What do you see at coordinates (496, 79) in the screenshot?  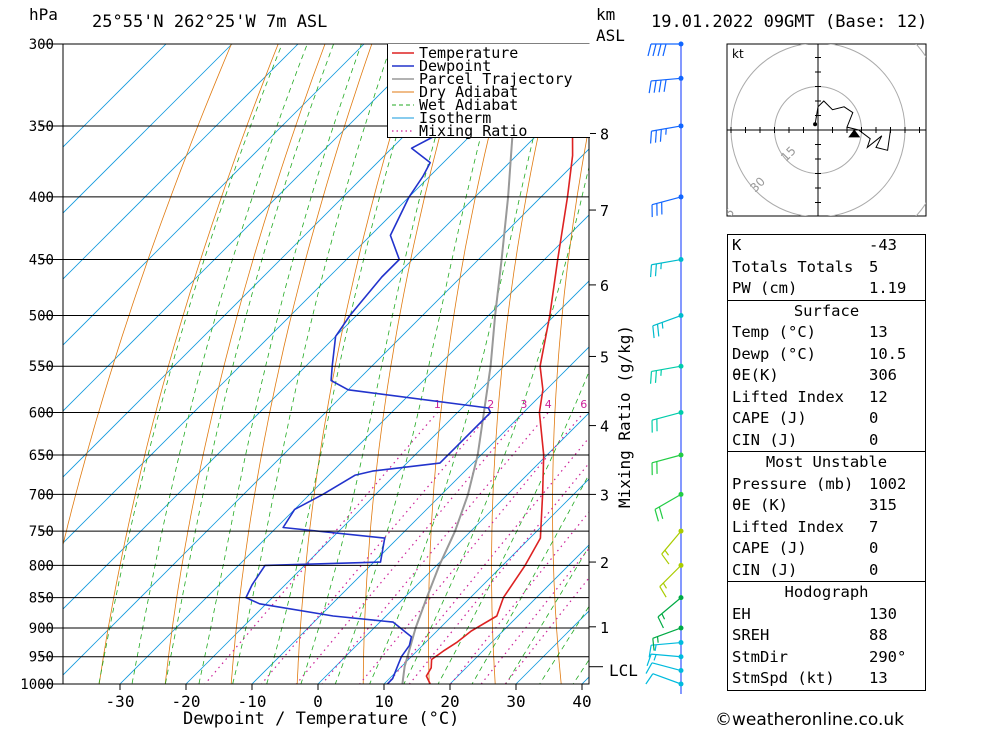 I see `legend-label-parcel: Parcel Trajectory` at bounding box center [496, 79].